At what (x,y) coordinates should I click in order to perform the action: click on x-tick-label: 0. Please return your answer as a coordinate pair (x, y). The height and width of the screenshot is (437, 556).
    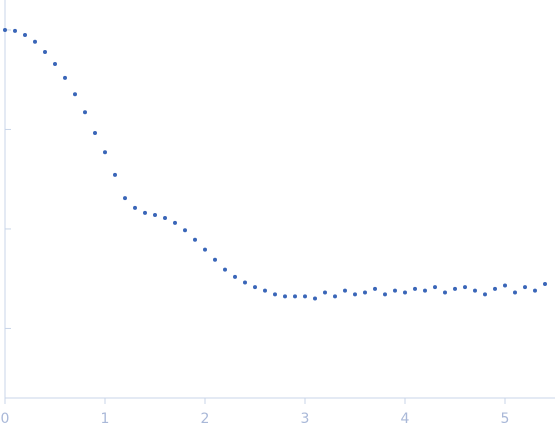
    Looking at the image, I should click on (5, 419).